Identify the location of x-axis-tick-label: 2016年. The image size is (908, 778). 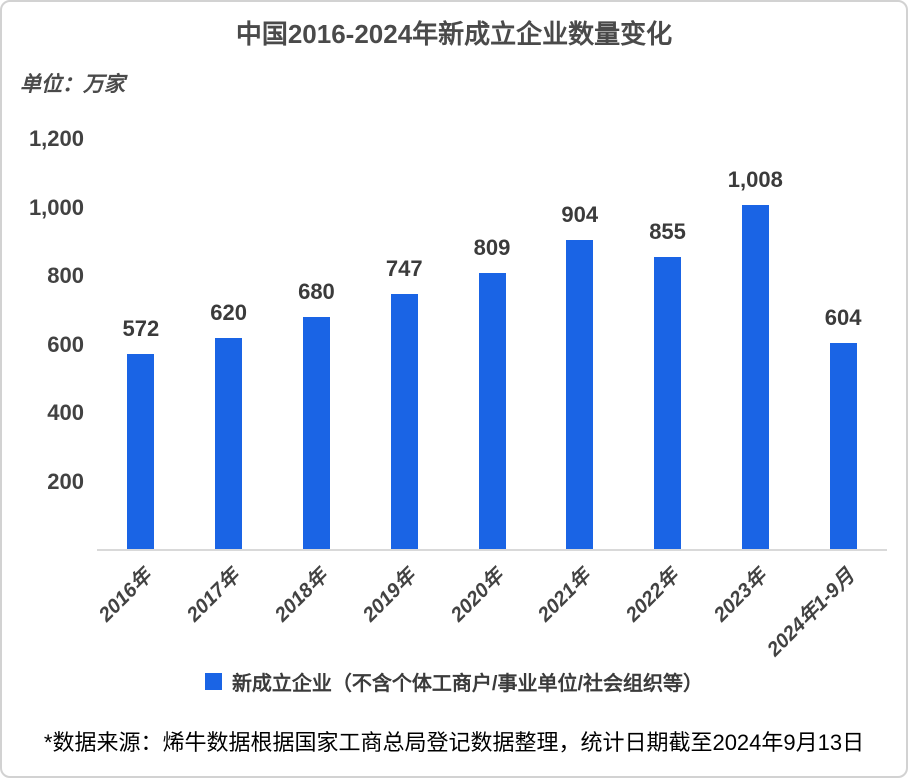
(126, 596).